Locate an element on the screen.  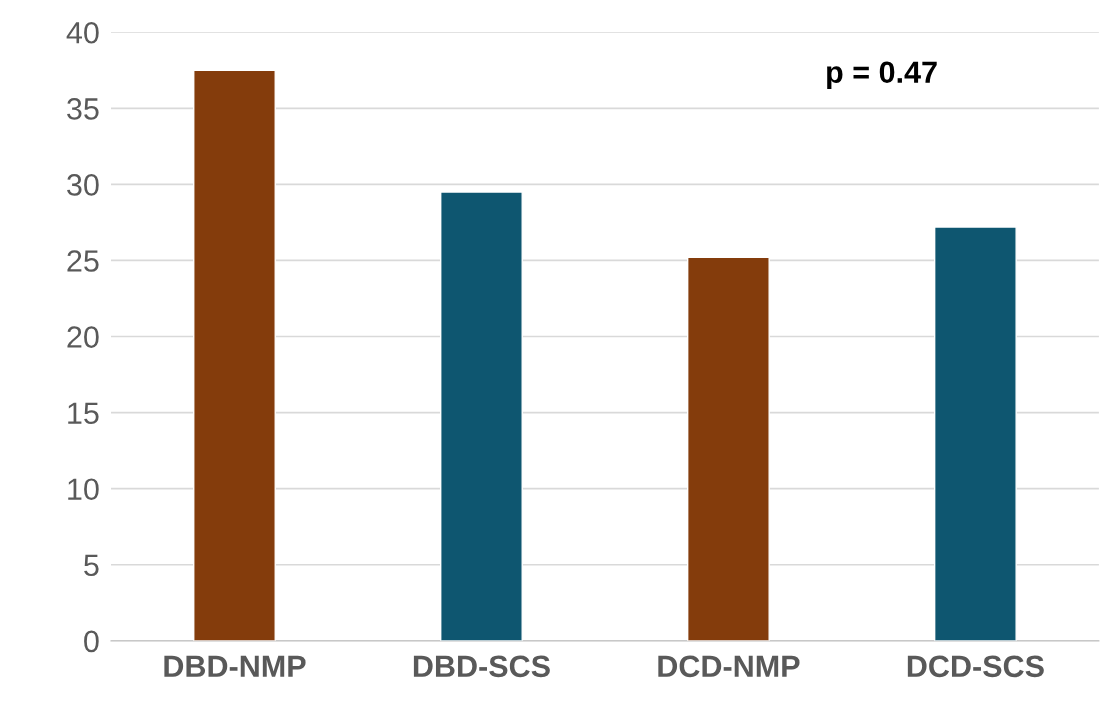
y-tick-label: 15 is located at coordinates (83, 413).